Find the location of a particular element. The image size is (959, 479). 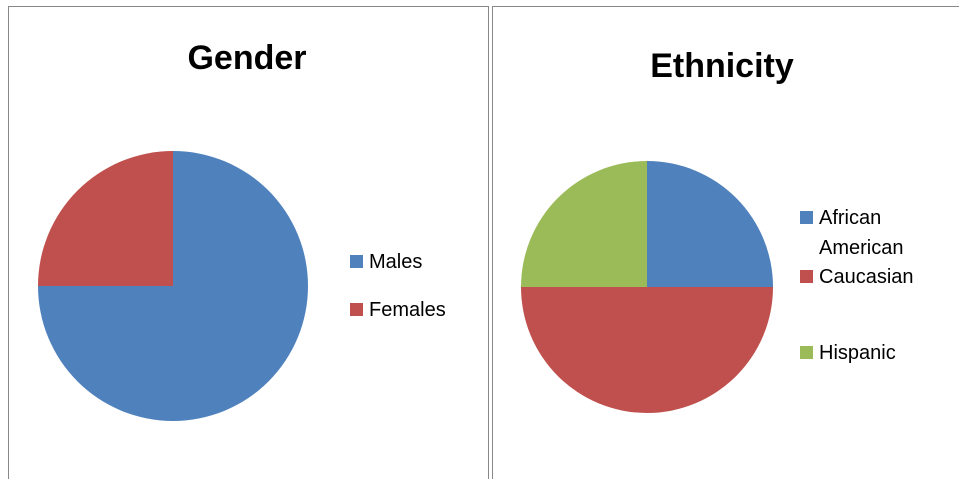

legend-item: Females is located at coordinates (415, 310).